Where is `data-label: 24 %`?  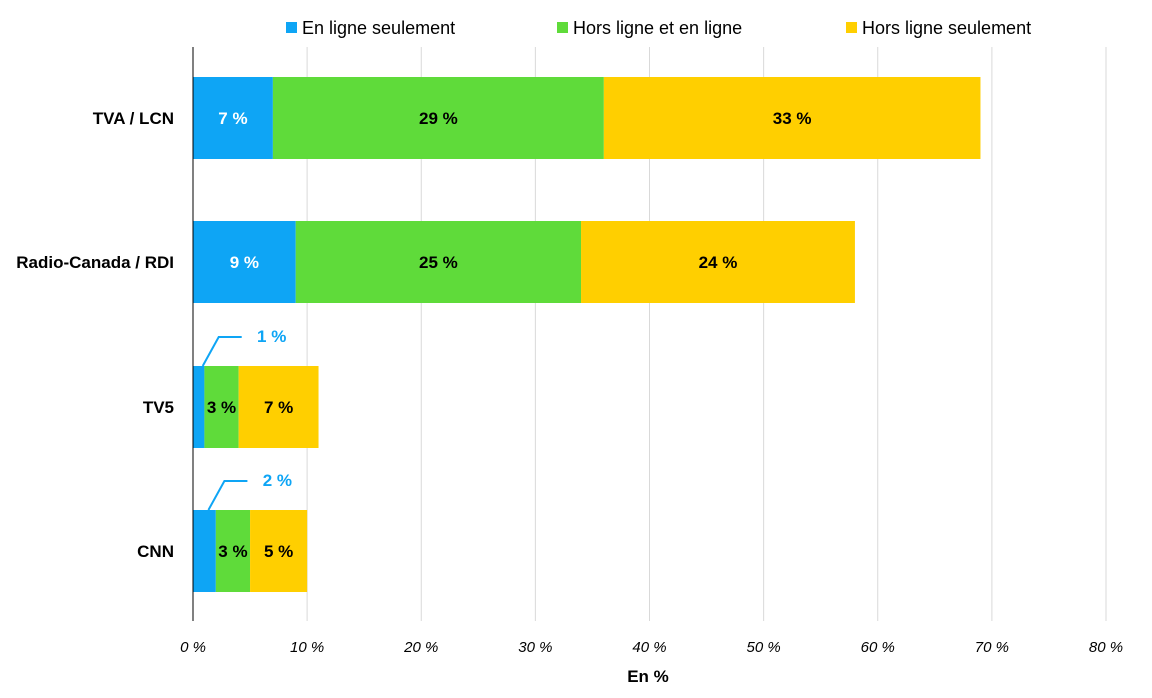
data-label: 24 % is located at coordinates (718, 262).